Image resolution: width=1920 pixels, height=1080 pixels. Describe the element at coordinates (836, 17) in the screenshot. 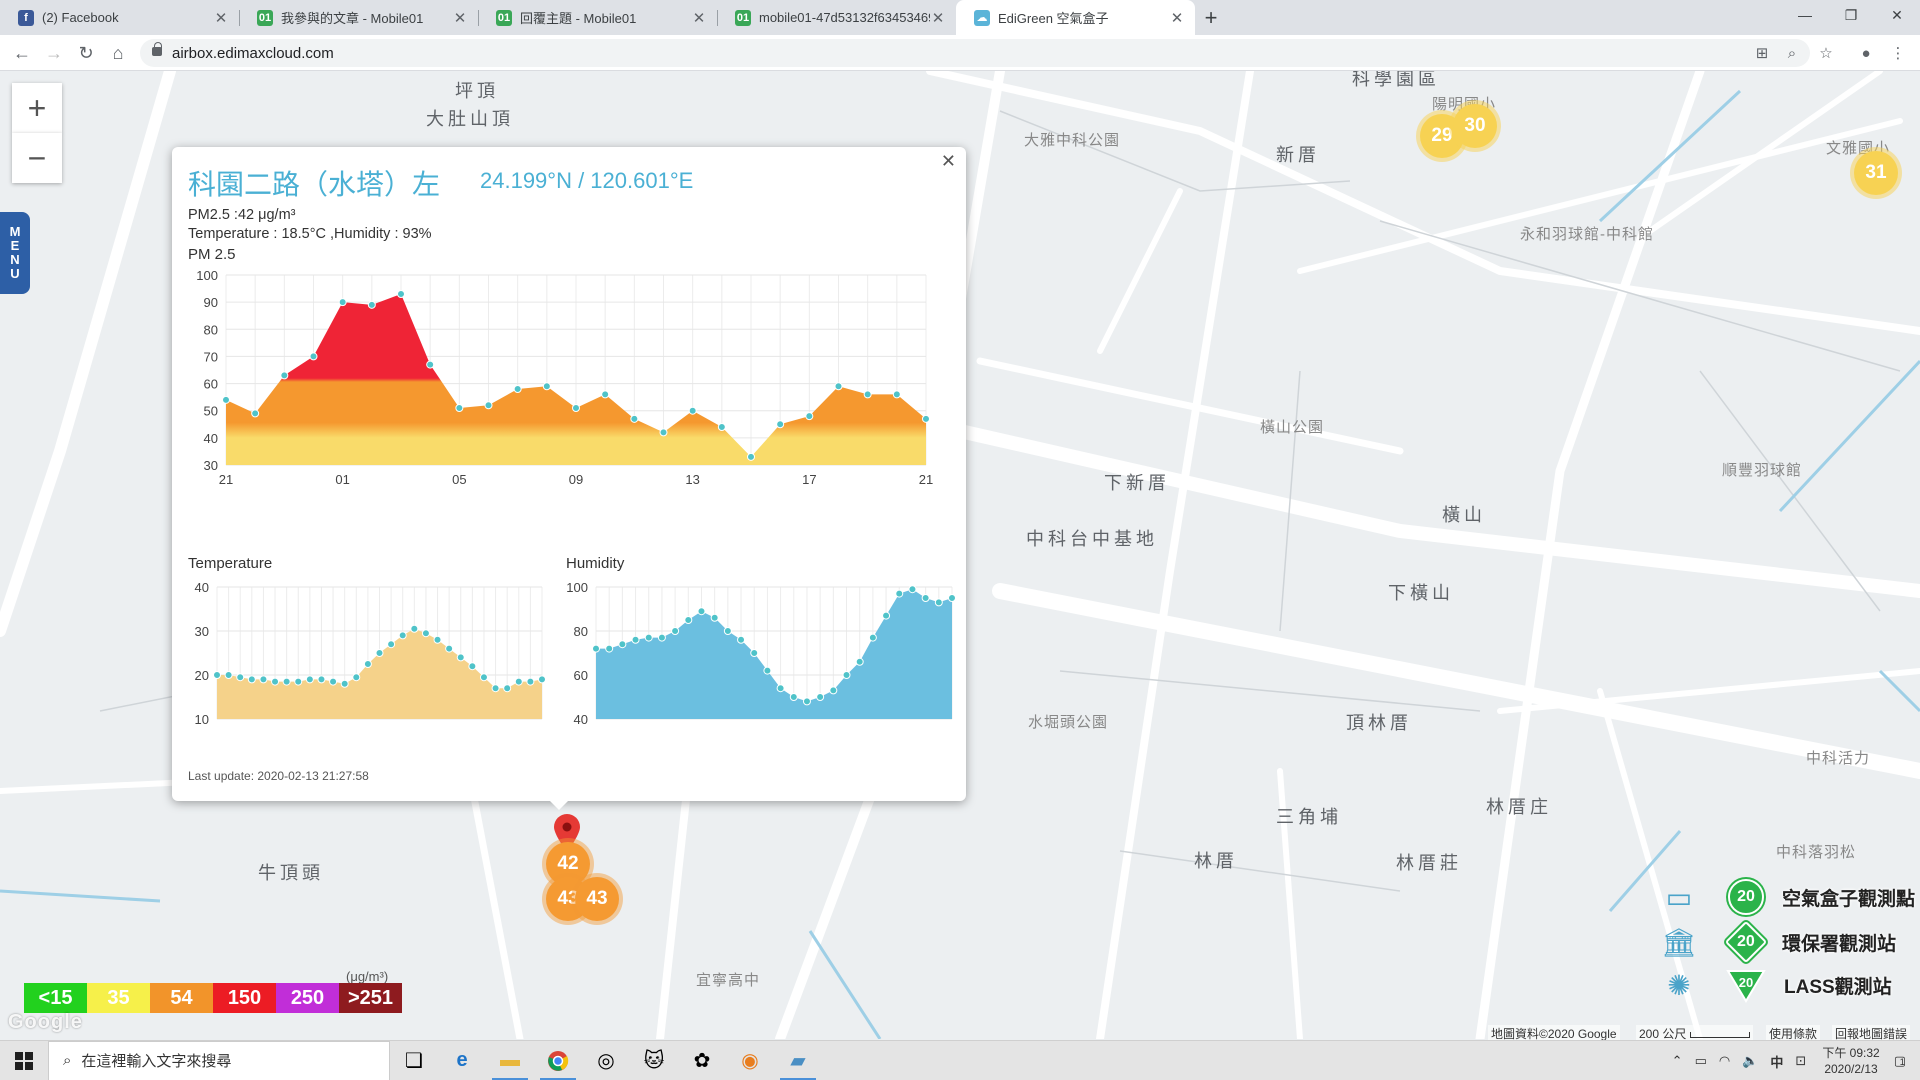

I see `tab-mobile01-image: 01 mobile01-47d53132f63453469 ✕` at that location.